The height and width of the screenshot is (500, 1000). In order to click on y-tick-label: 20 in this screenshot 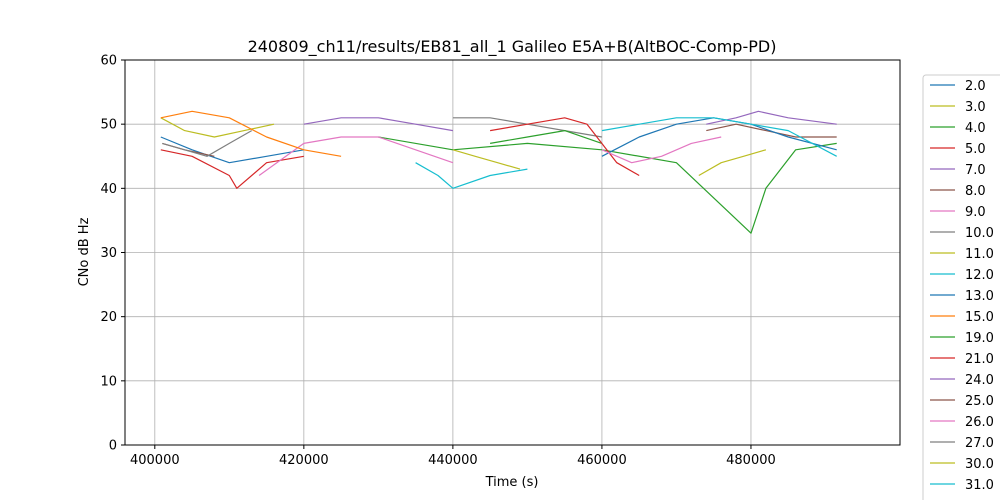, I will do `click(108, 317)`.